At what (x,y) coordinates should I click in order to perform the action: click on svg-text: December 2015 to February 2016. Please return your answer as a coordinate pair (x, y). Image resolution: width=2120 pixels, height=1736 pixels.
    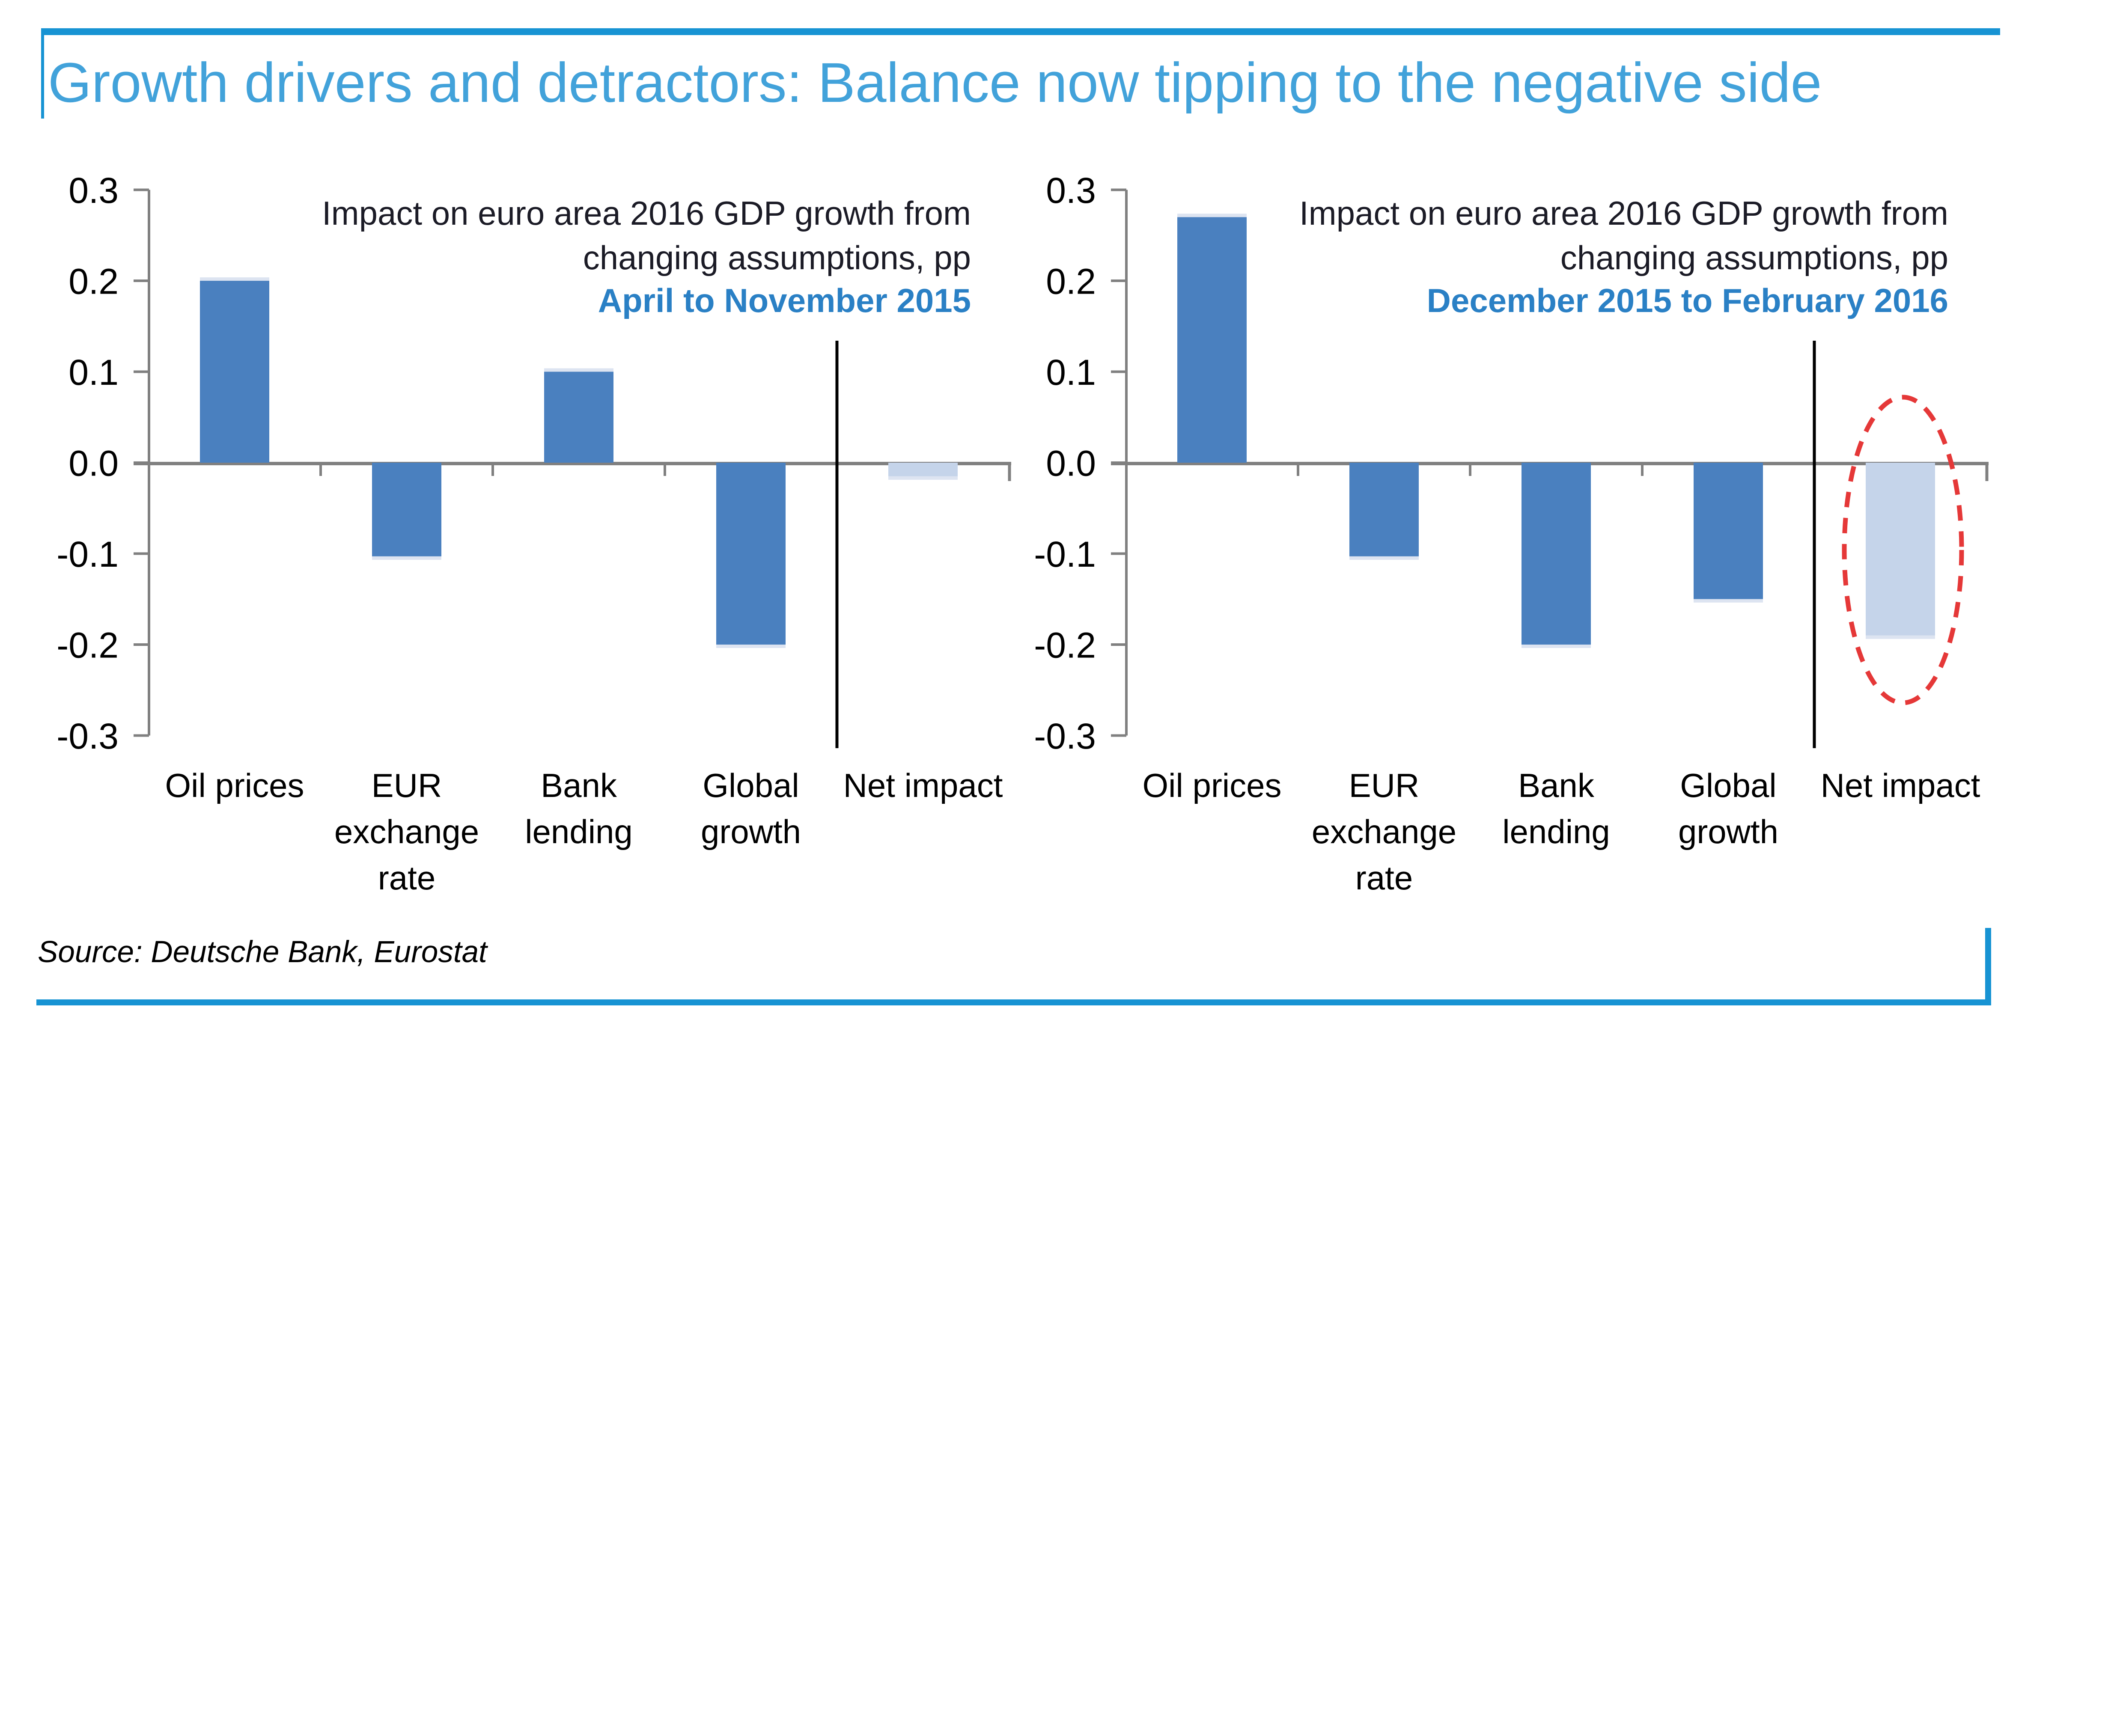
    Looking at the image, I should click on (1687, 301).